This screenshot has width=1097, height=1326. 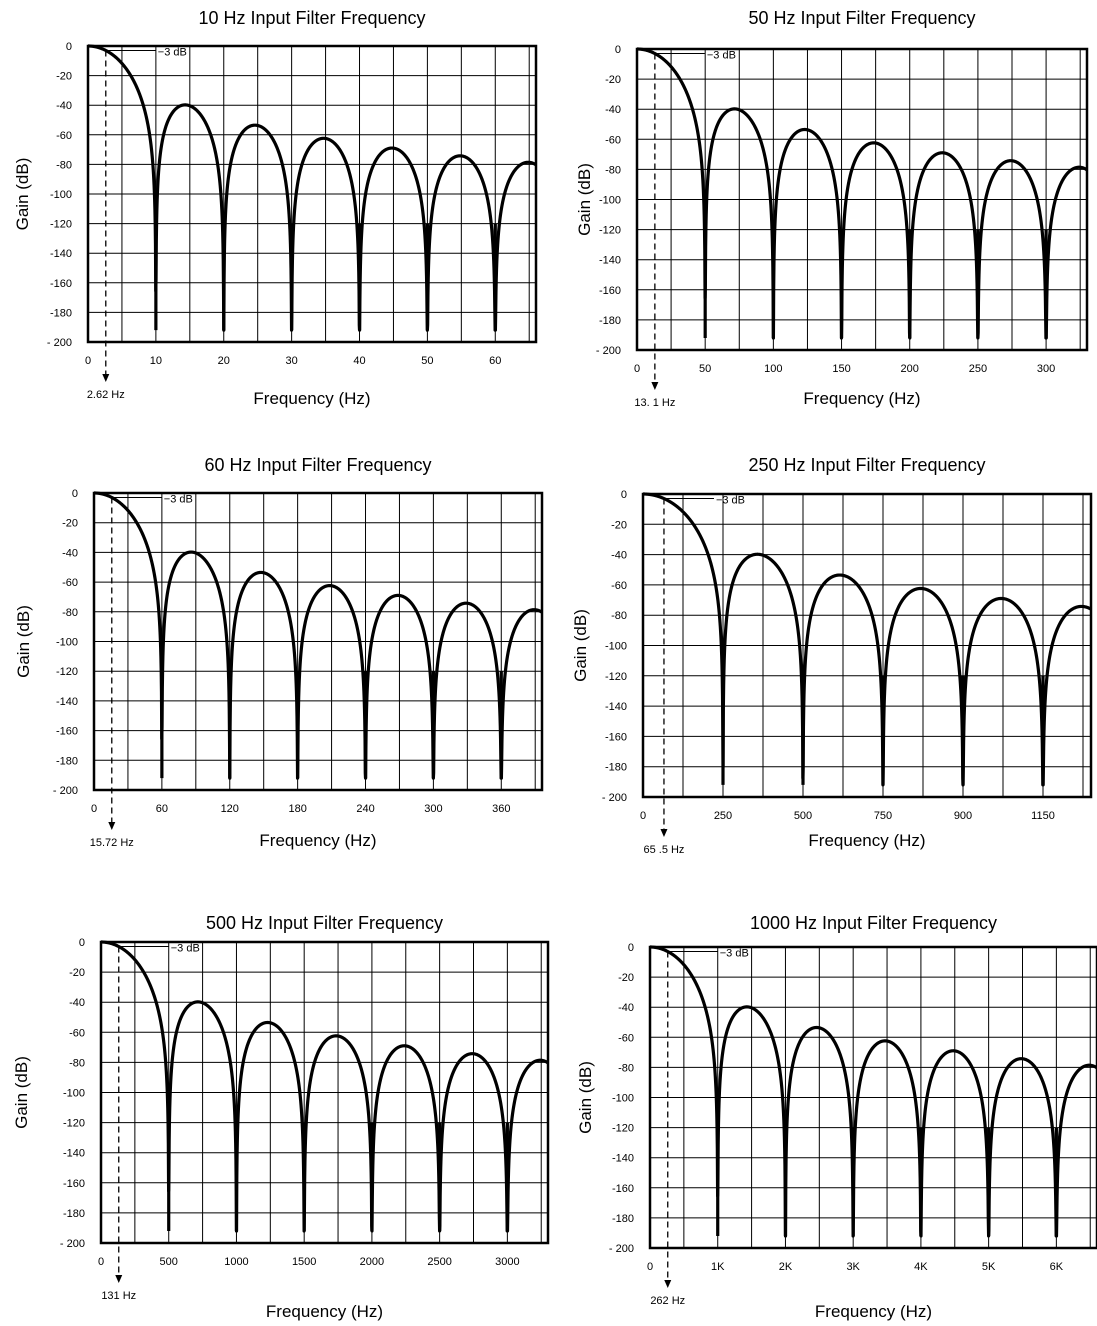 I want to click on x-tick-label: 1000, so click(x=236, y=1262).